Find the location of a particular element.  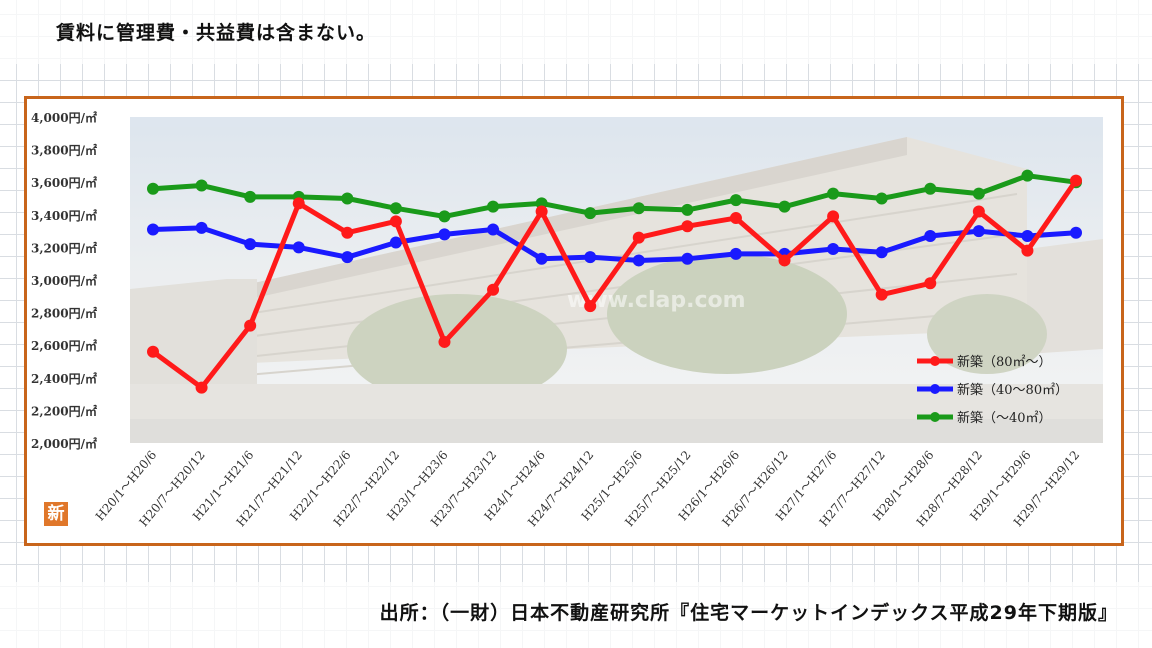

footer-band is located at coordinates (576, 615).